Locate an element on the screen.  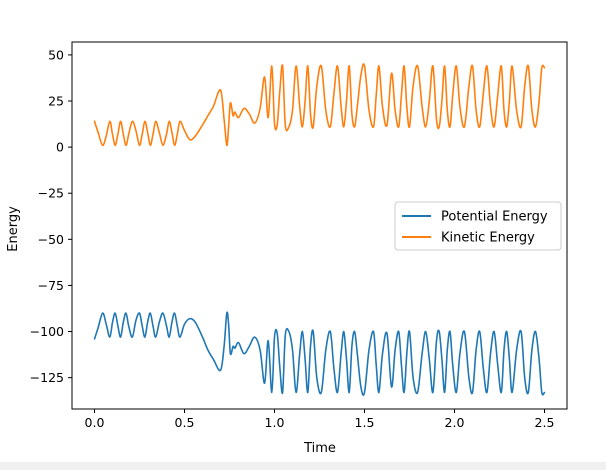
y-tick-label: 0 is located at coordinates (60, 147).